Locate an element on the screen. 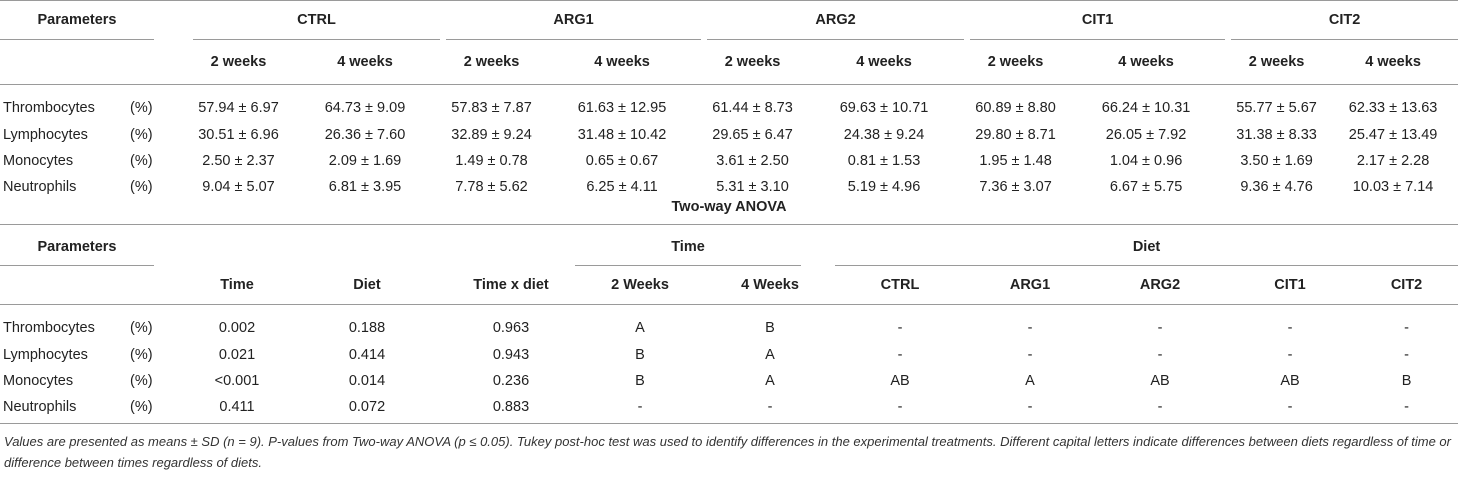  col-time: Time is located at coordinates (237, 284).